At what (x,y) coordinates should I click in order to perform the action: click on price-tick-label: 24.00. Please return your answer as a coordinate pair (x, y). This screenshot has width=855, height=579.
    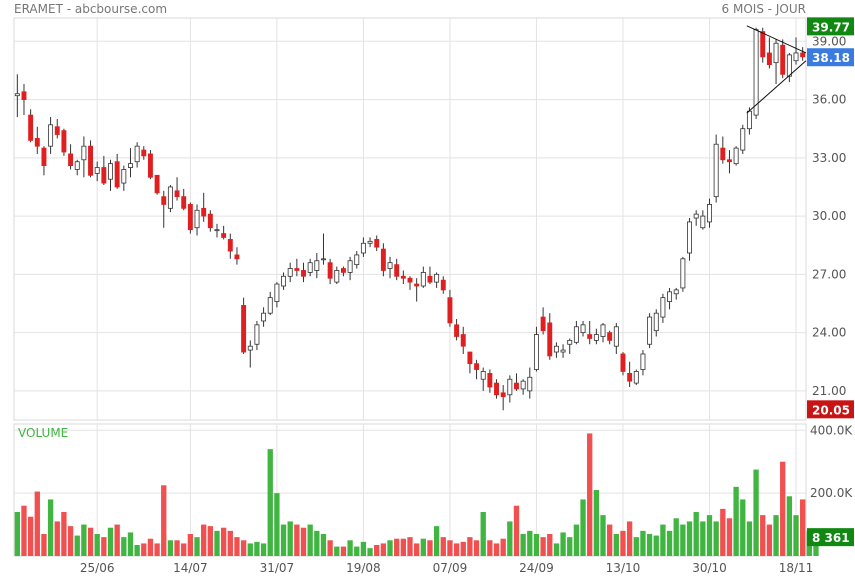
    Looking at the image, I should click on (829, 333).